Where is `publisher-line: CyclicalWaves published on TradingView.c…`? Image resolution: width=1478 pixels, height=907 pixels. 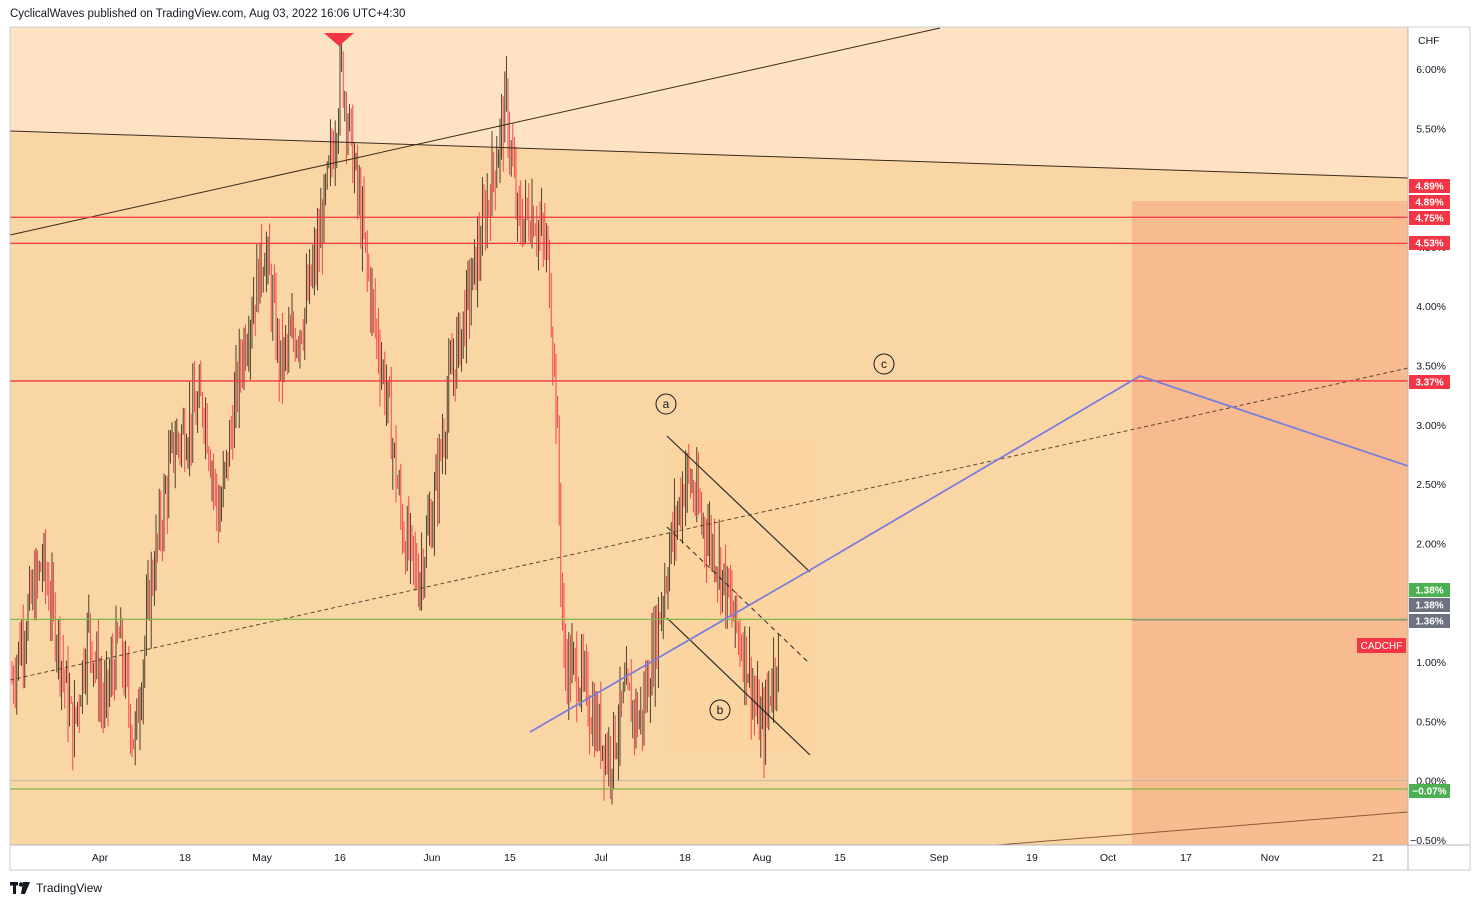
publisher-line: CyclicalWaves published on TradingView.c… is located at coordinates (208, 14).